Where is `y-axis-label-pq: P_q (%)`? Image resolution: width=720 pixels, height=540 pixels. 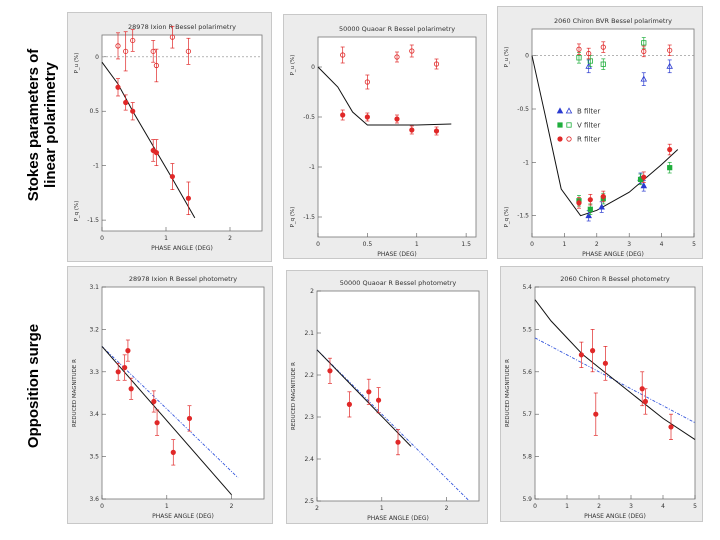
y-axis-label-pq: P_q (%) is located at coordinates (77, 211).